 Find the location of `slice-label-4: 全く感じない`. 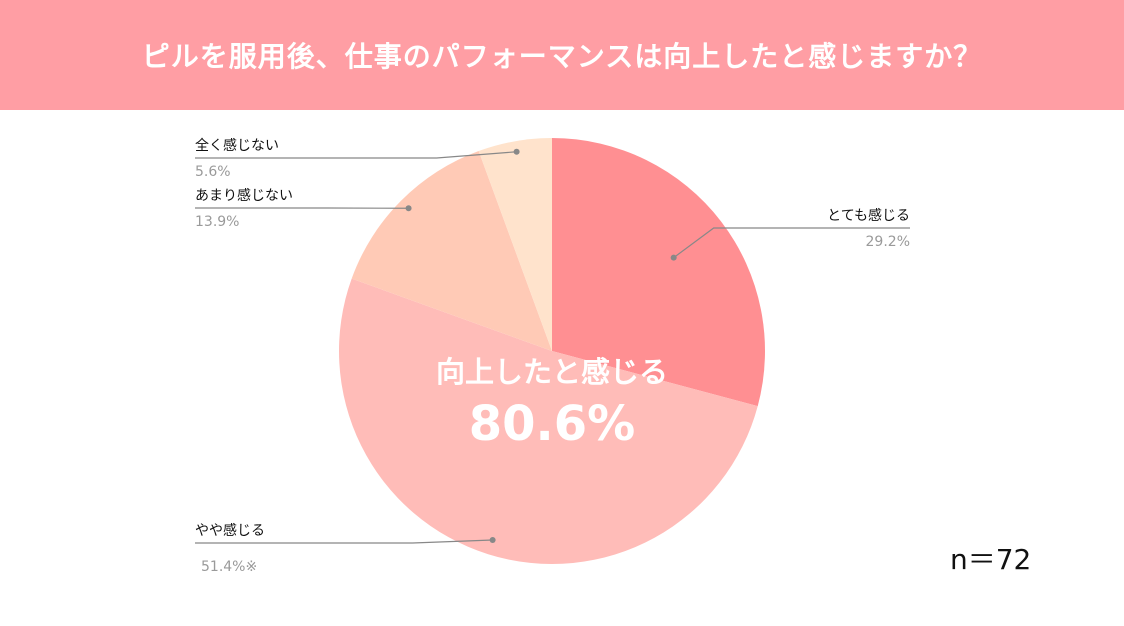

slice-label-4: 全く感じない is located at coordinates (237, 145).